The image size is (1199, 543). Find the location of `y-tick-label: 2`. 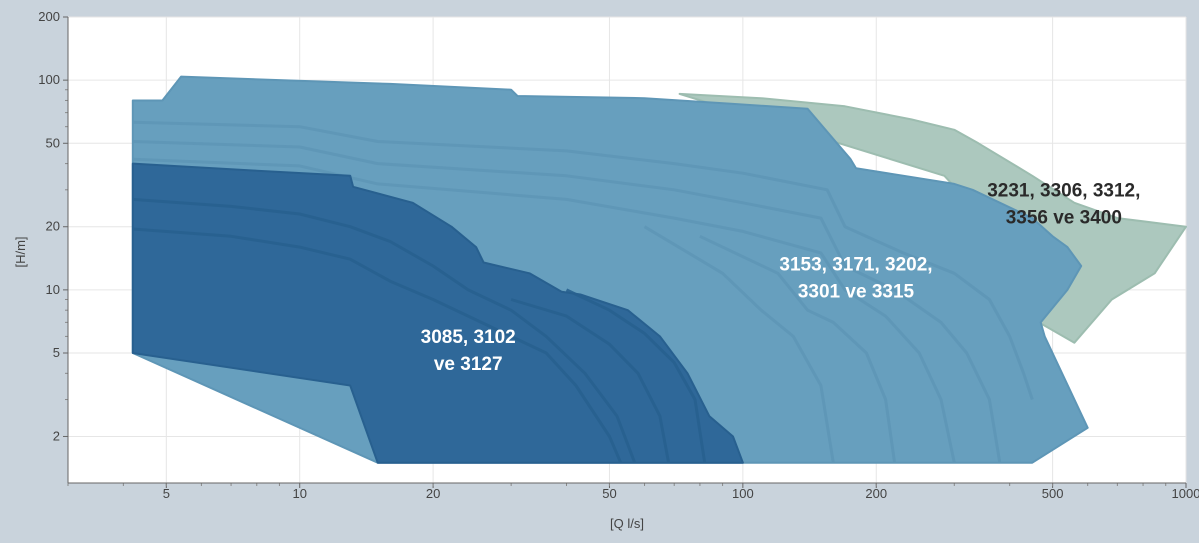

y-tick-label: 2 is located at coordinates (56, 435).